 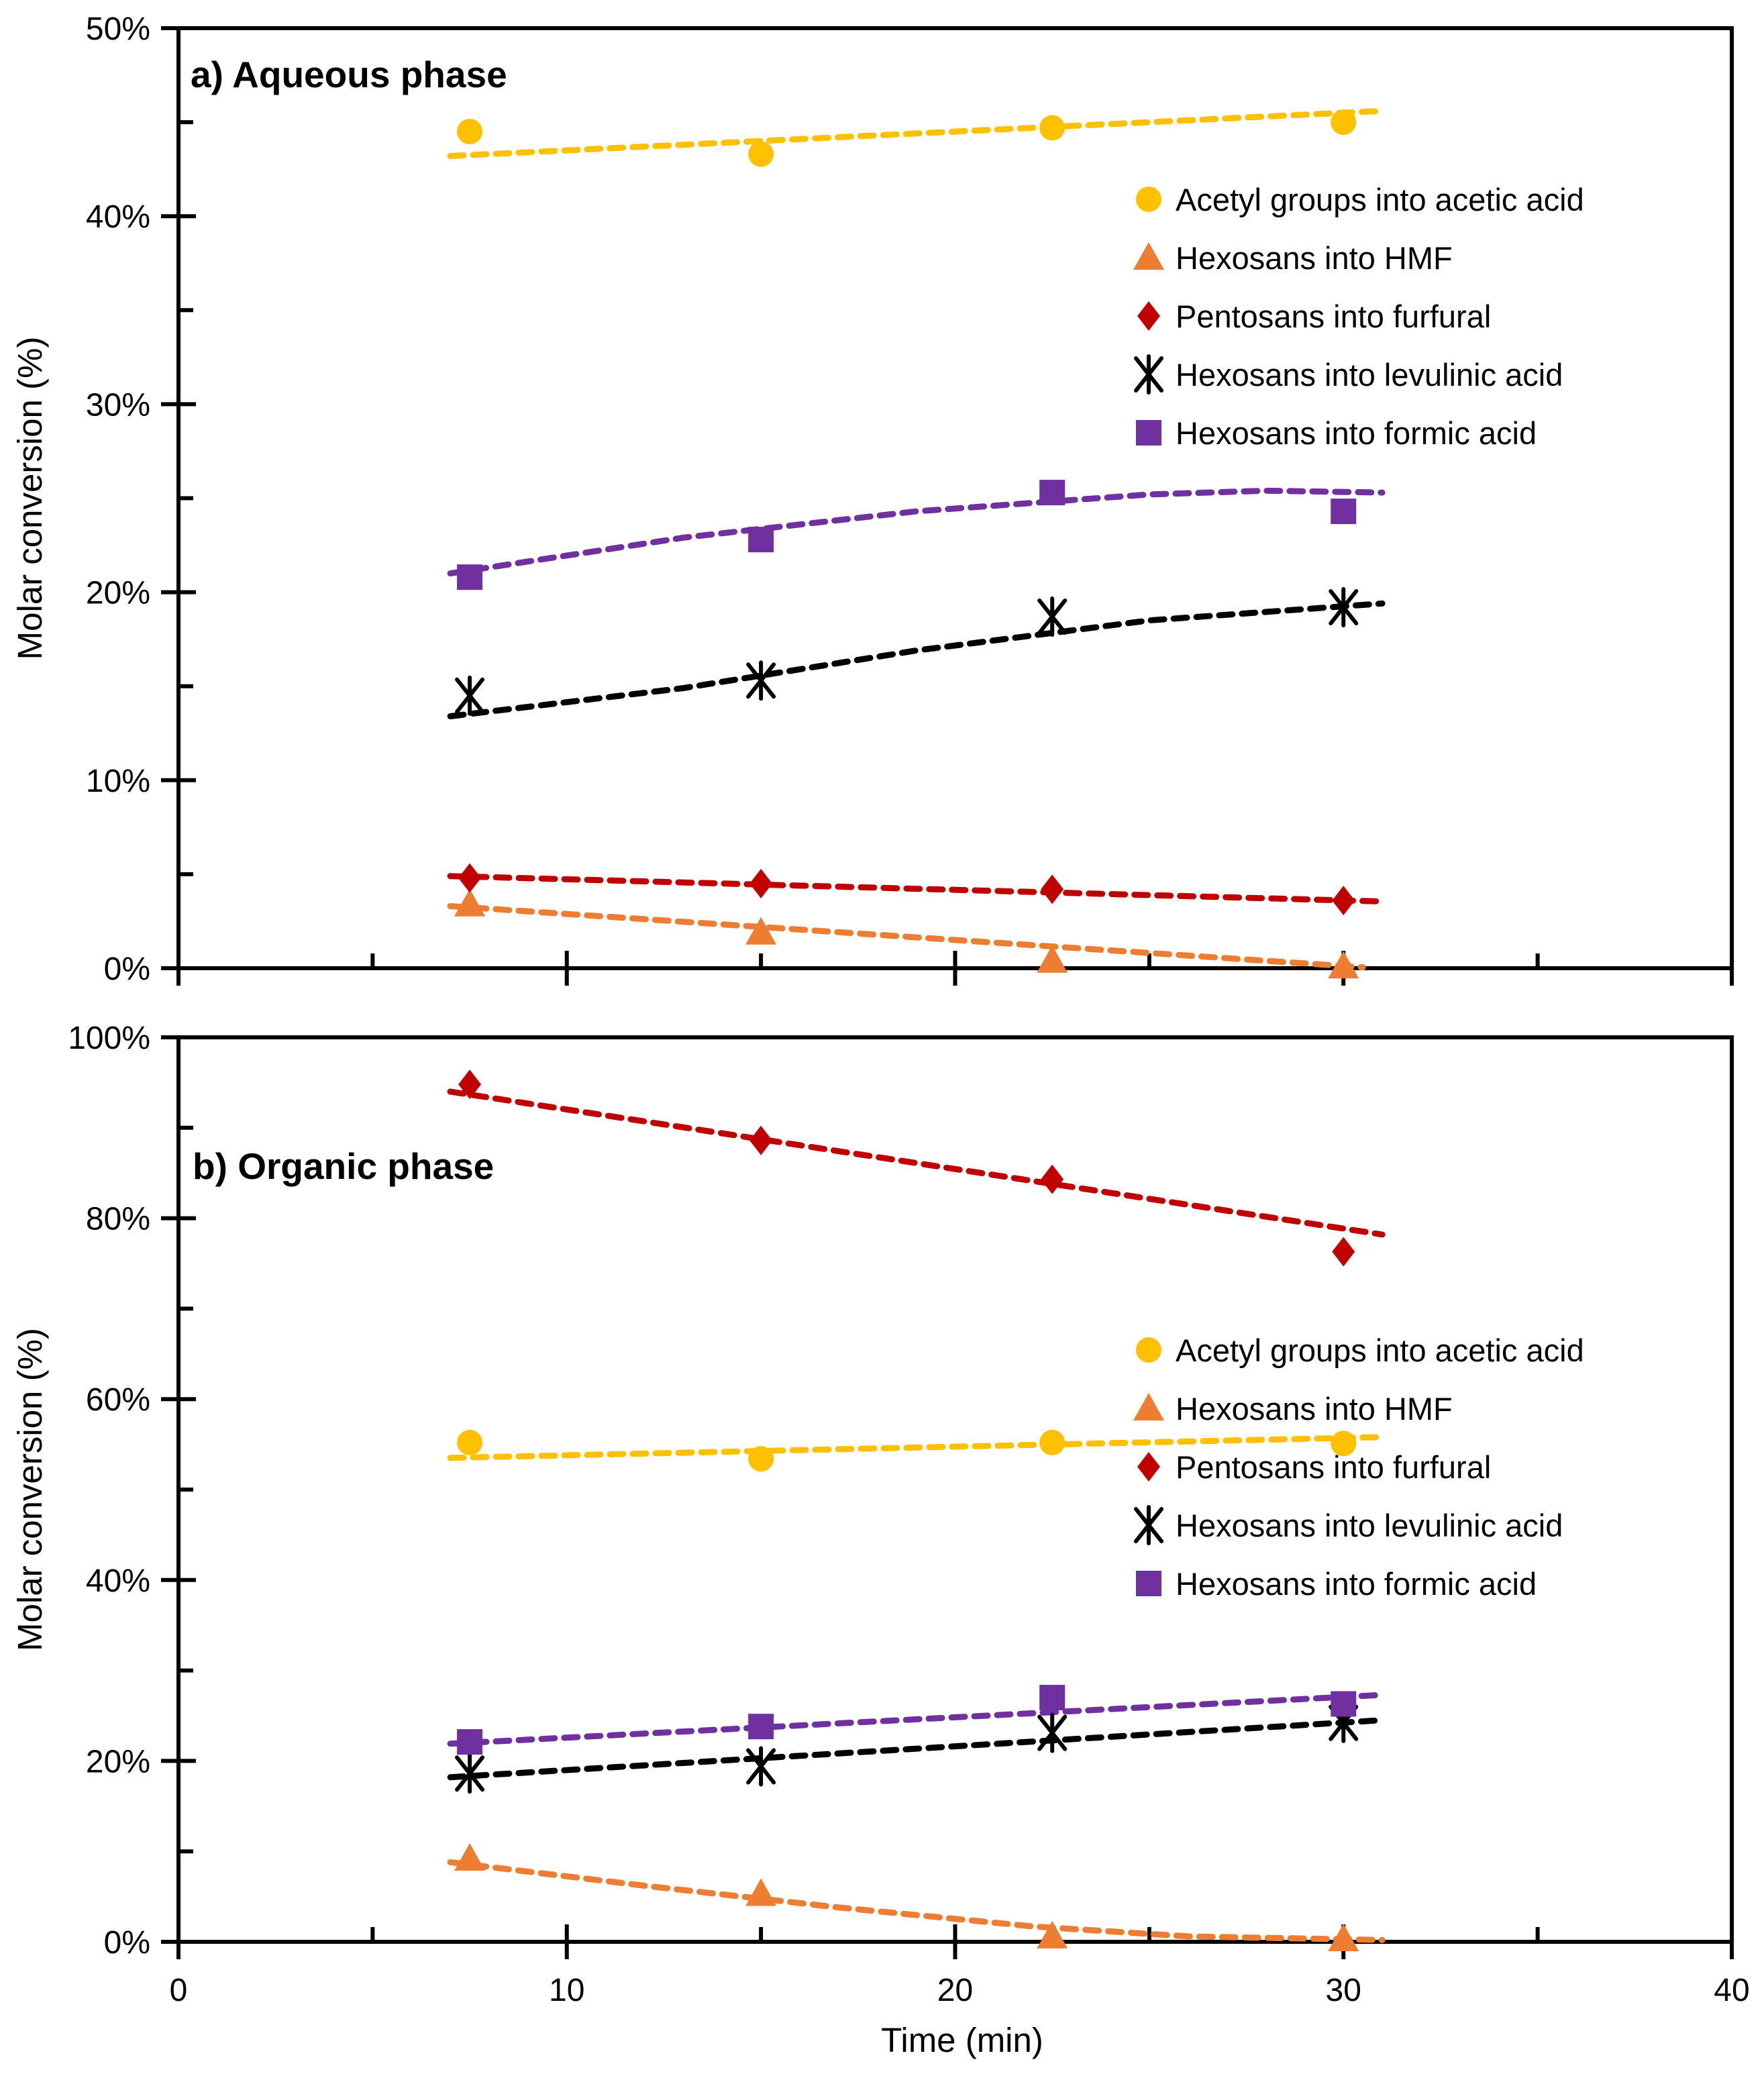 I want to click on panel-title: a) Aqueous phase, so click(x=349, y=74).